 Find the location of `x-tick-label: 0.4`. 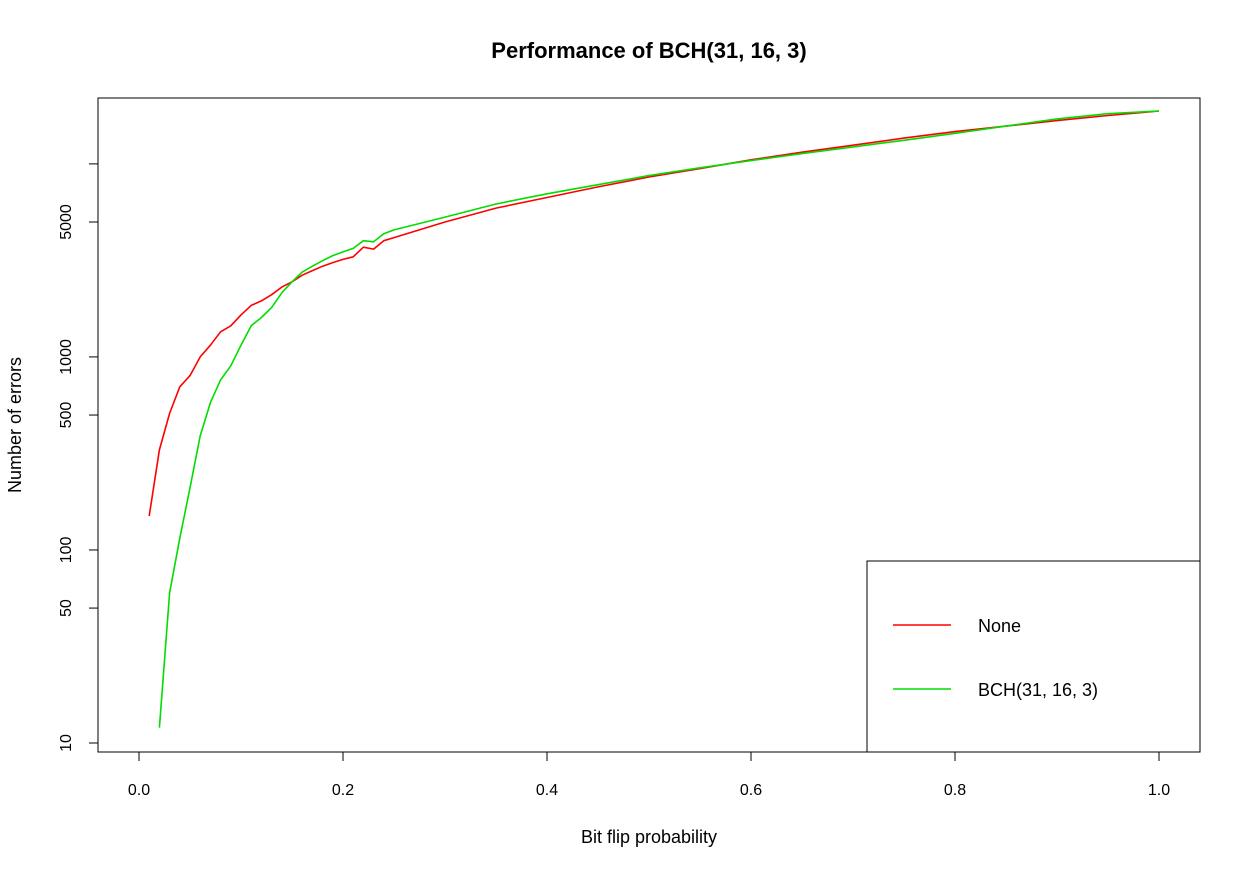

x-tick-label: 0.4 is located at coordinates (547, 790).